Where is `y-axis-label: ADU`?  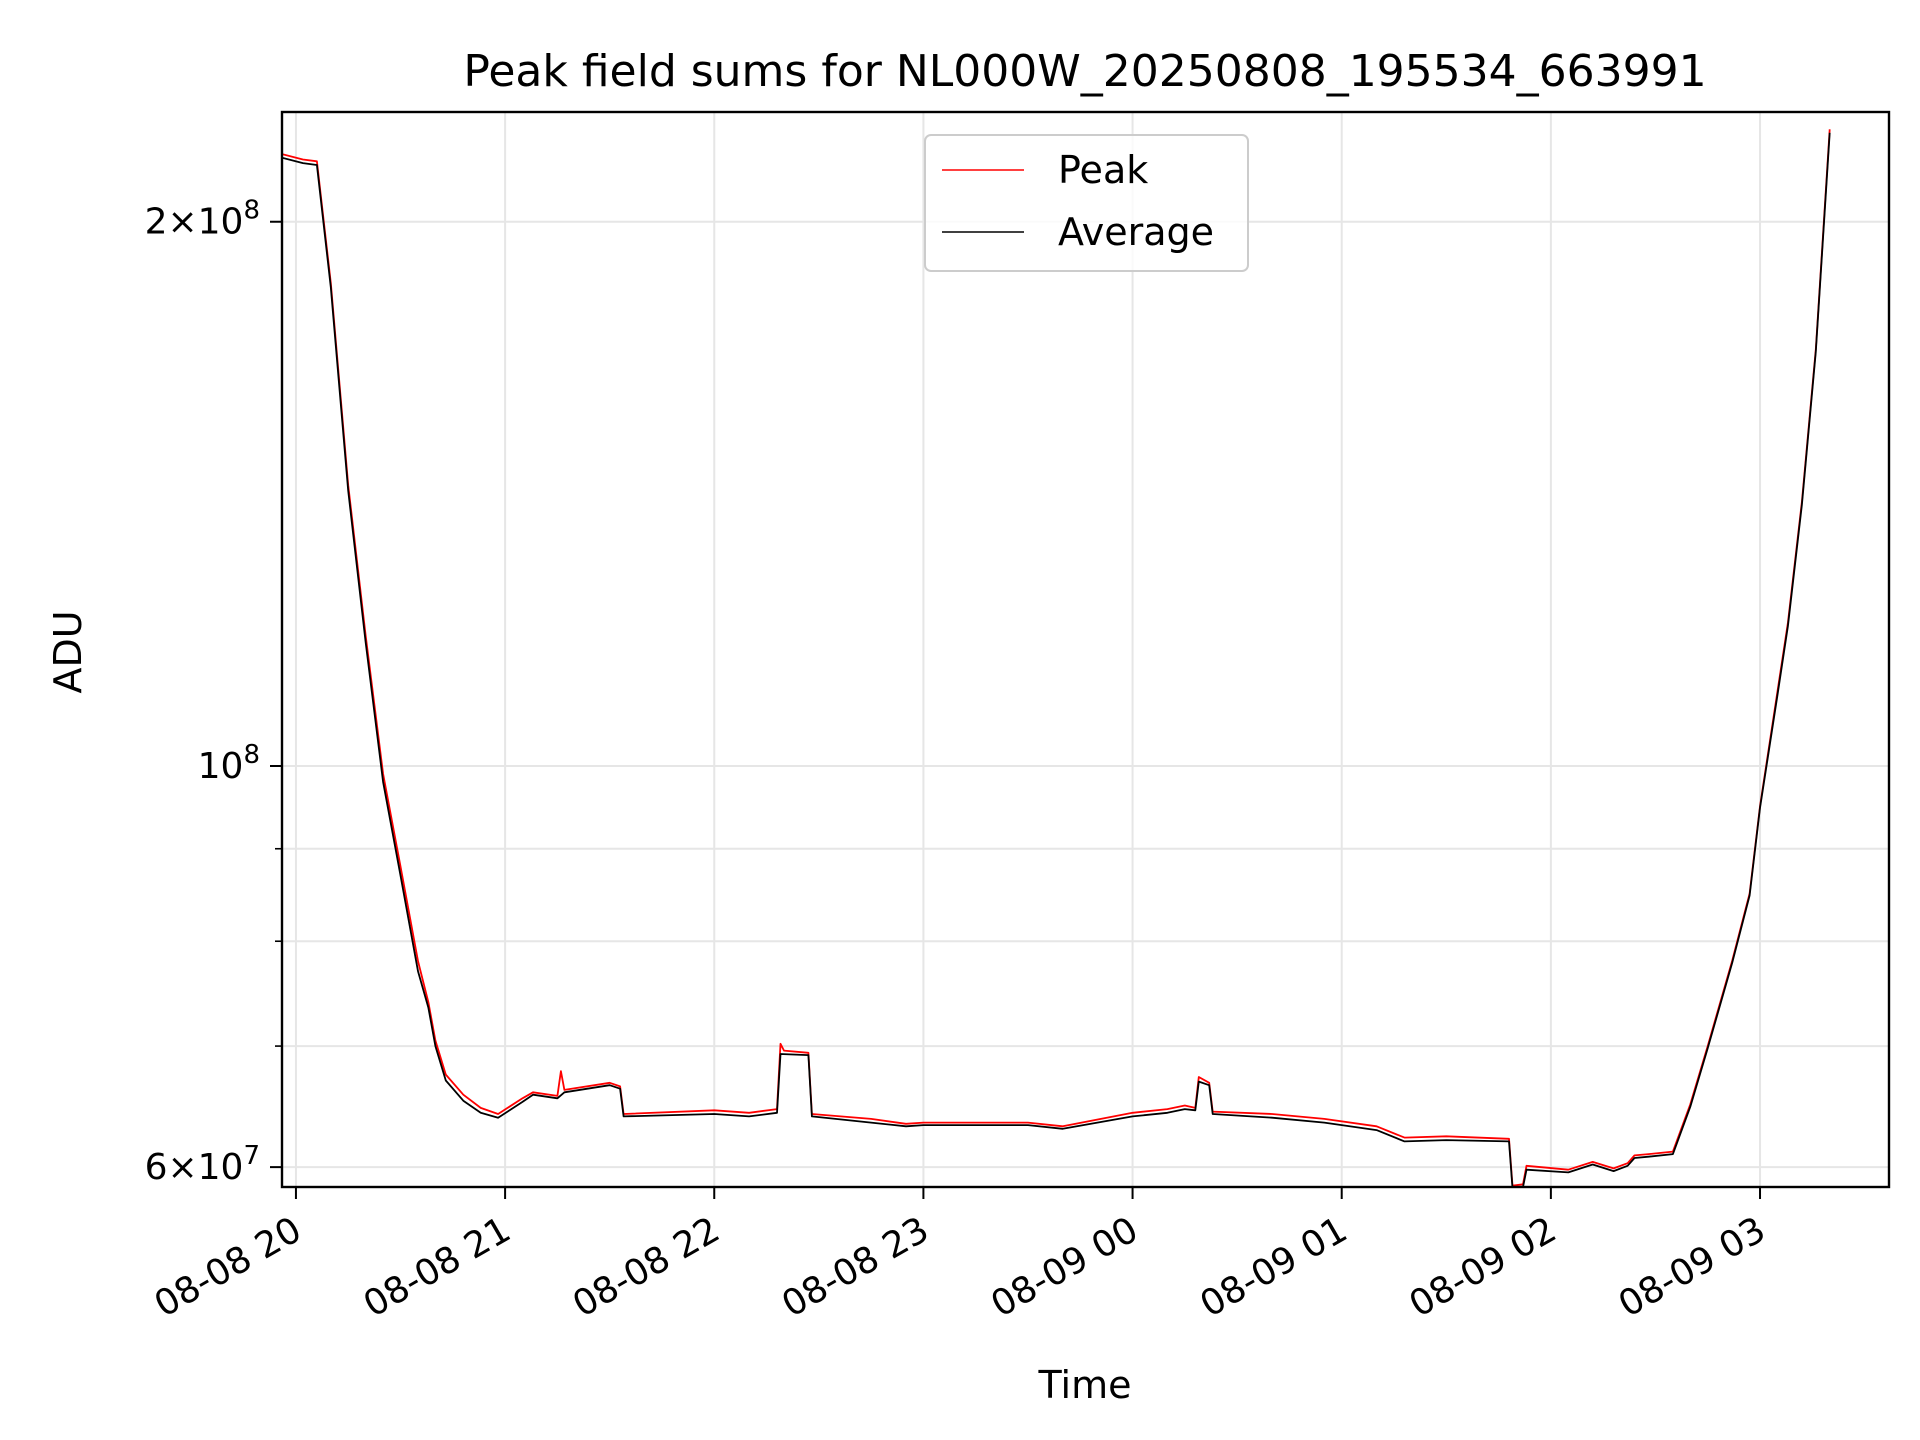 y-axis-label: ADU is located at coordinates (68, 651).